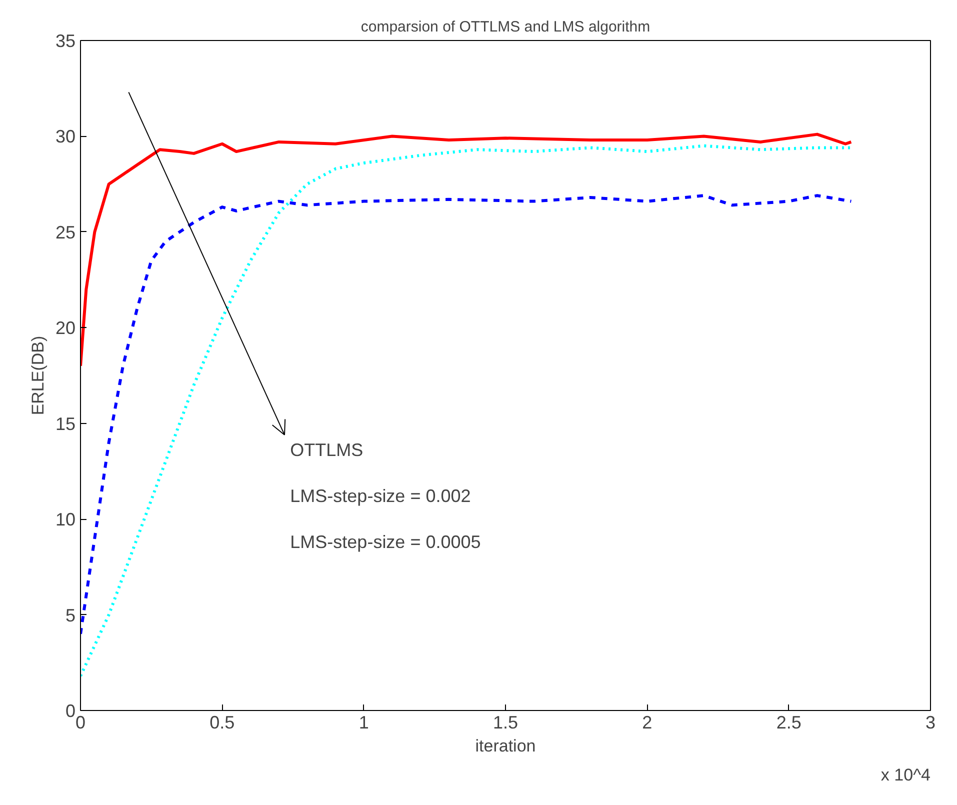 This screenshot has width=957, height=805. Describe the element at coordinates (38, 376) in the screenshot. I see `y-axis-title: ERLE(DB)` at that location.